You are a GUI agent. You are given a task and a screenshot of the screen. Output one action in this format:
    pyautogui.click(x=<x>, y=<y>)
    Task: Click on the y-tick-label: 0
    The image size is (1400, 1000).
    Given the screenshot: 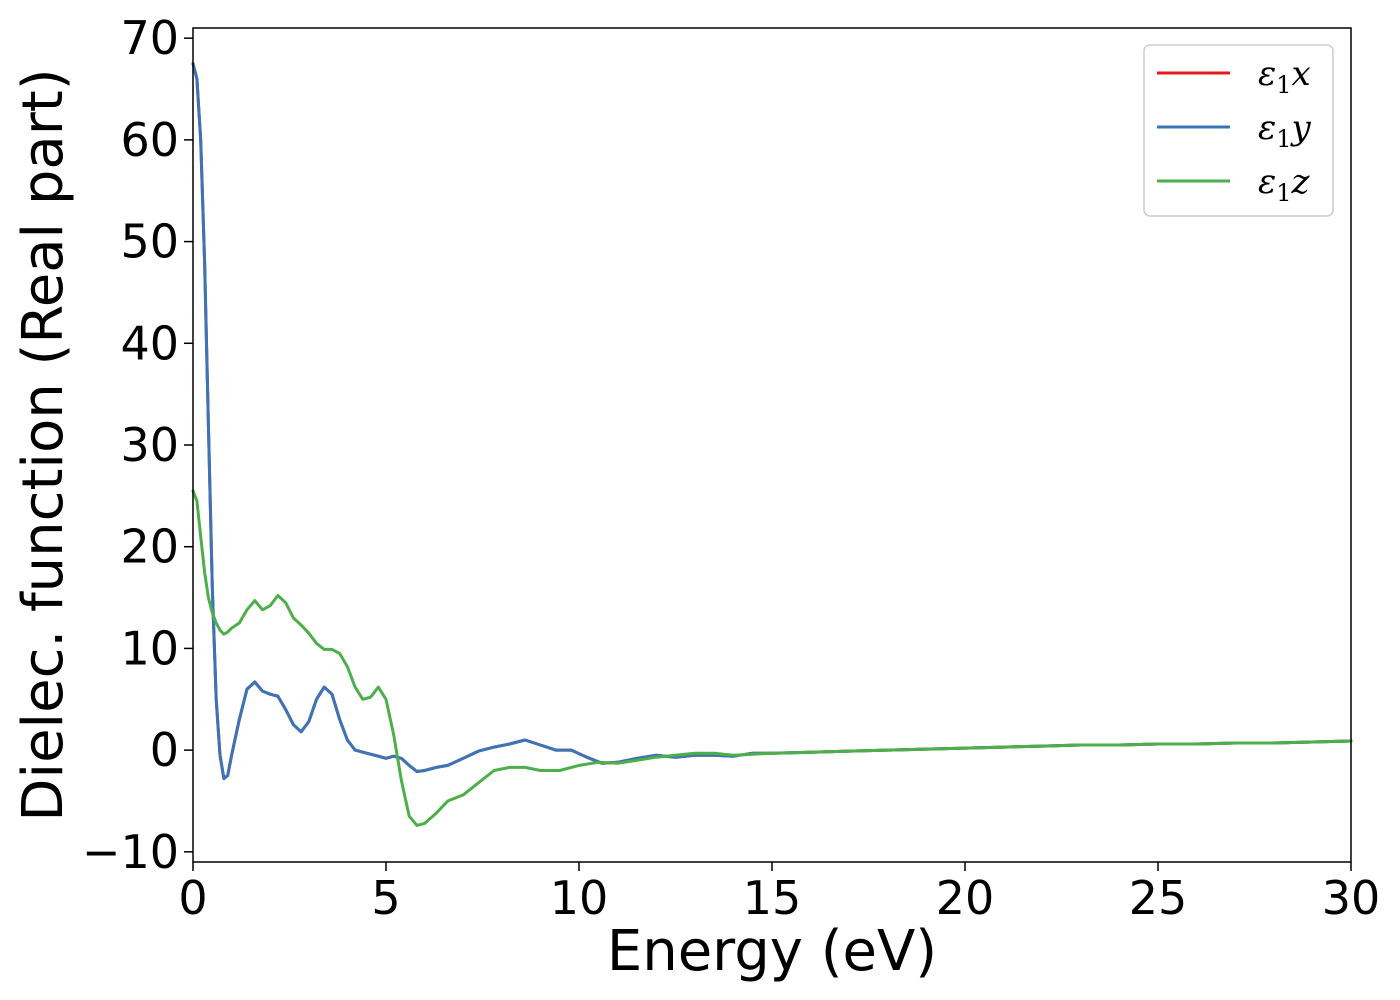 What is the action you would take?
    pyautogui.click(x=164, y=750)
    